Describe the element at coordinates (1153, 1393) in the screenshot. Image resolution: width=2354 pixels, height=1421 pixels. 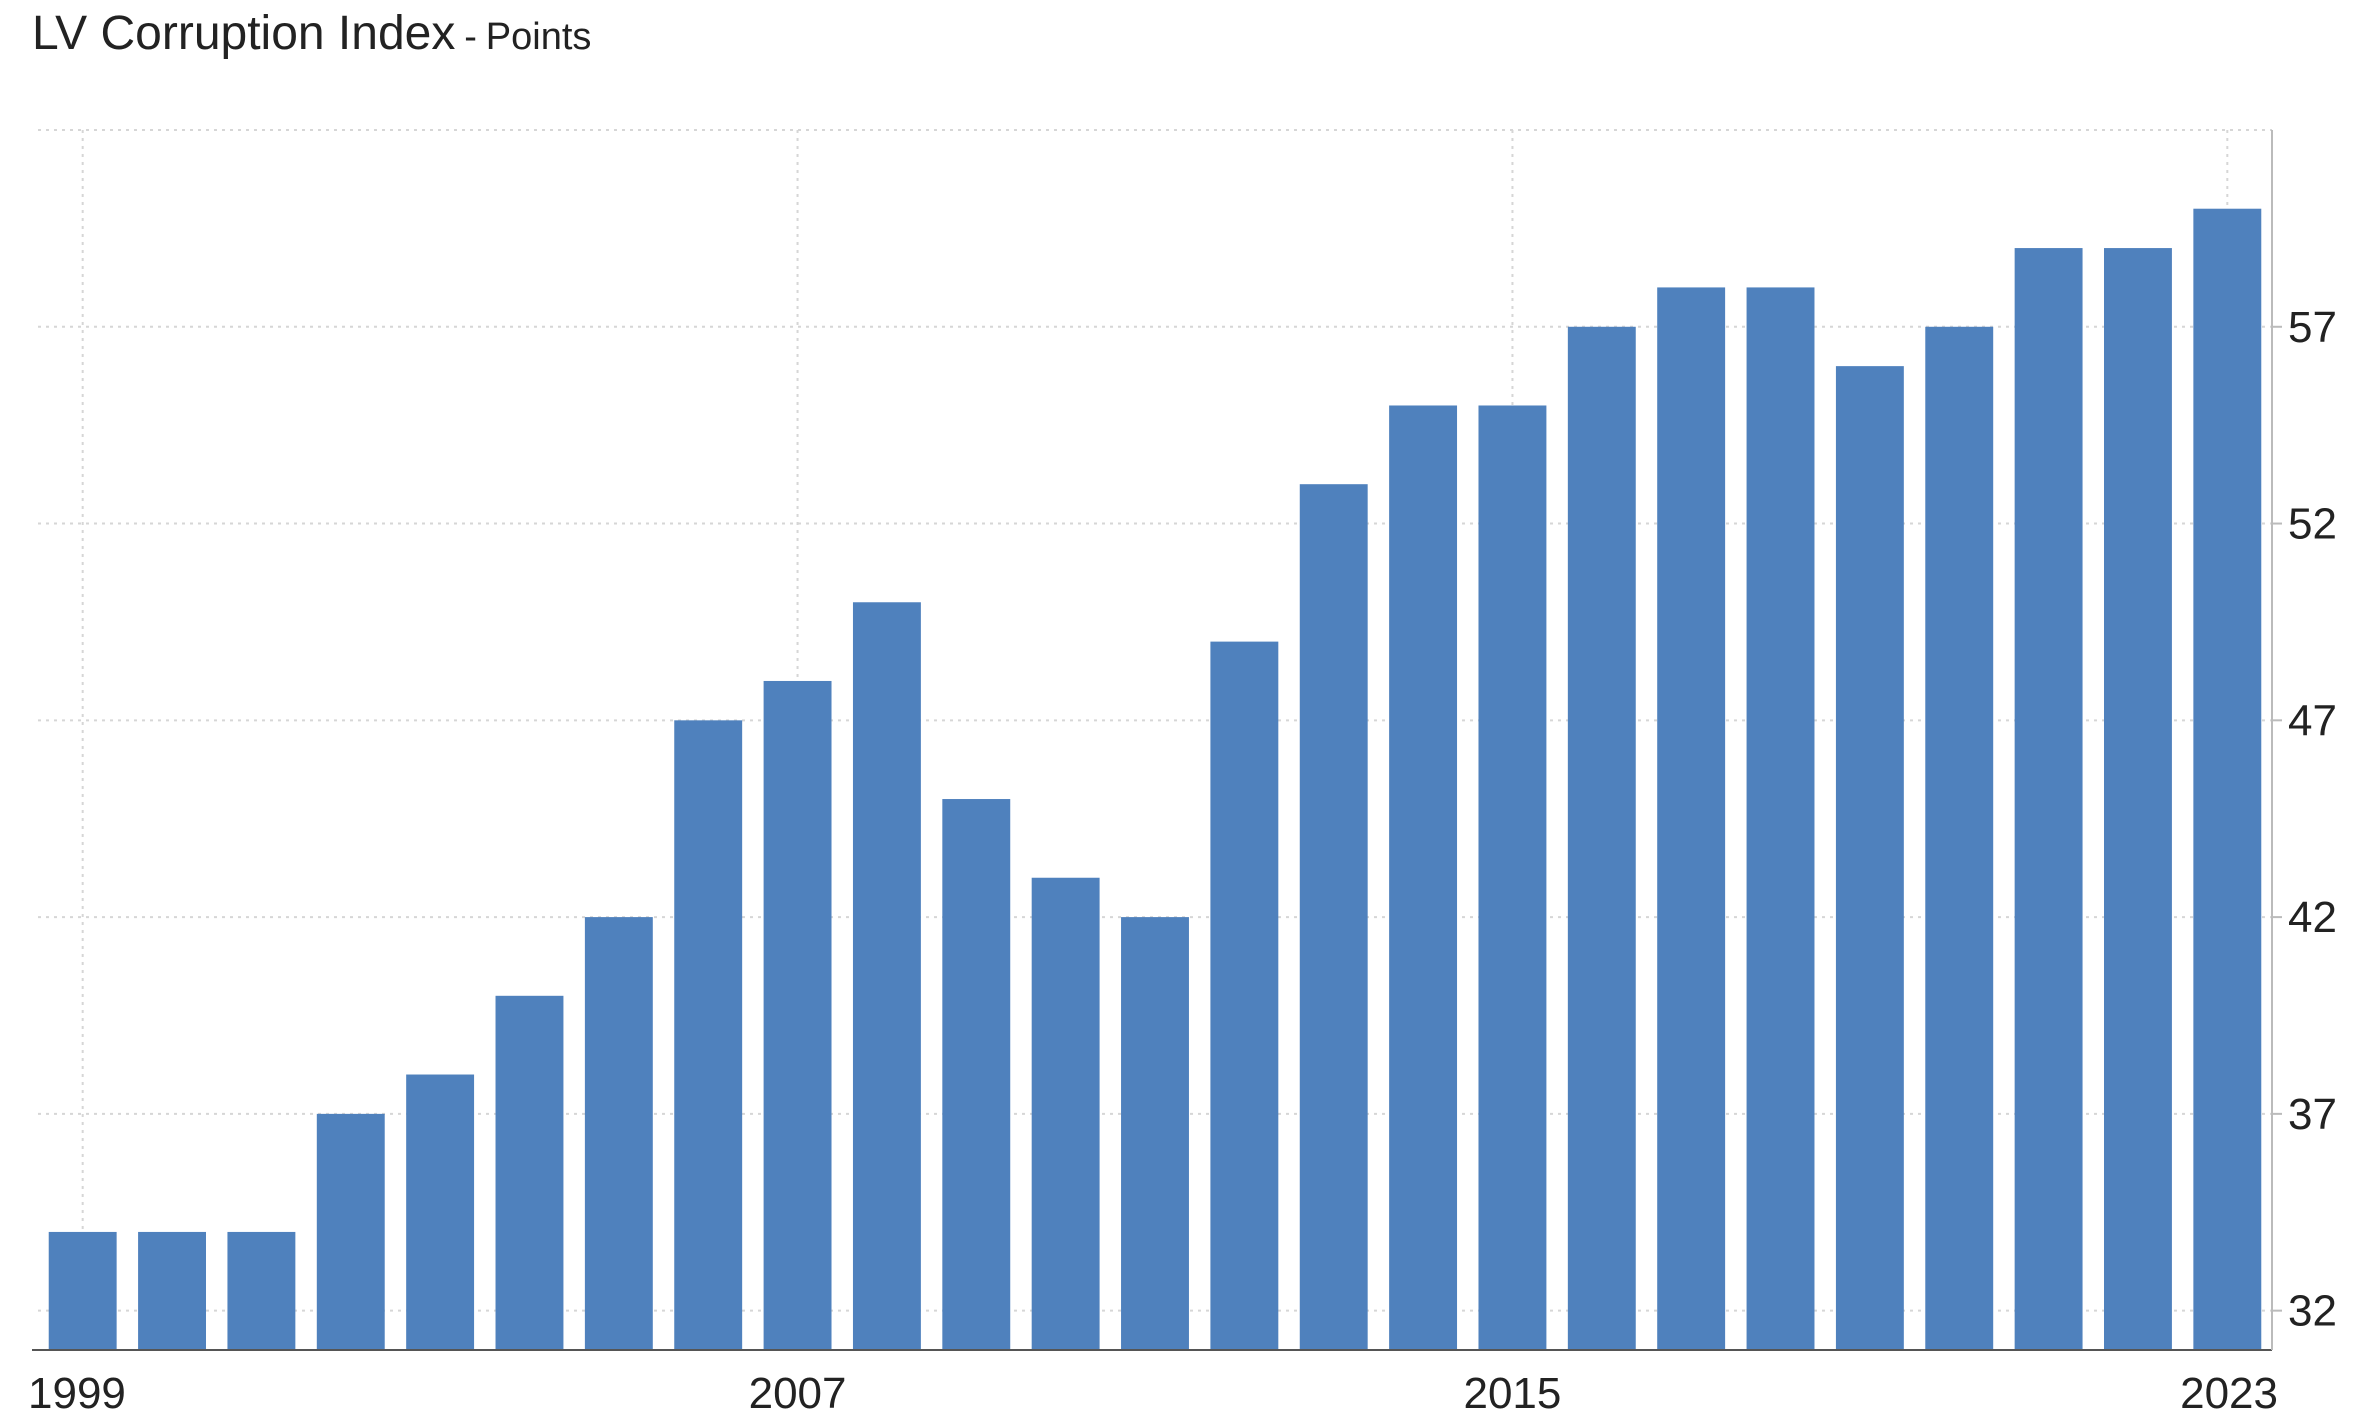
I see `x-axis-labels: 1999 2007 2015 2023` at that location.